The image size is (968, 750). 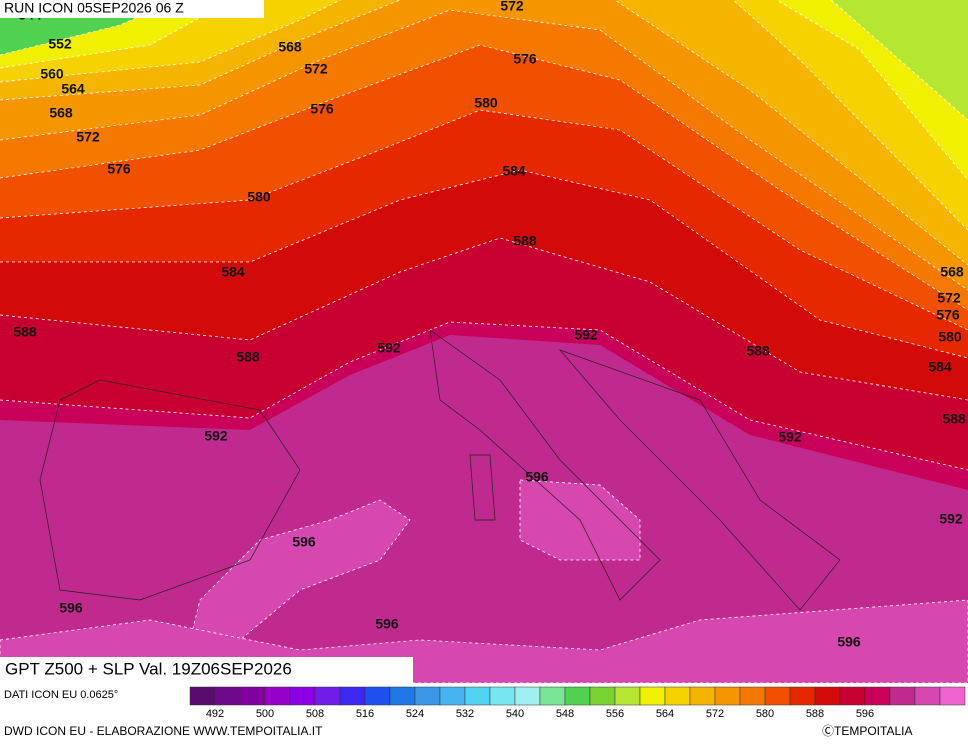 I want to click on contour-label: 560, so click(x=52, y=74).